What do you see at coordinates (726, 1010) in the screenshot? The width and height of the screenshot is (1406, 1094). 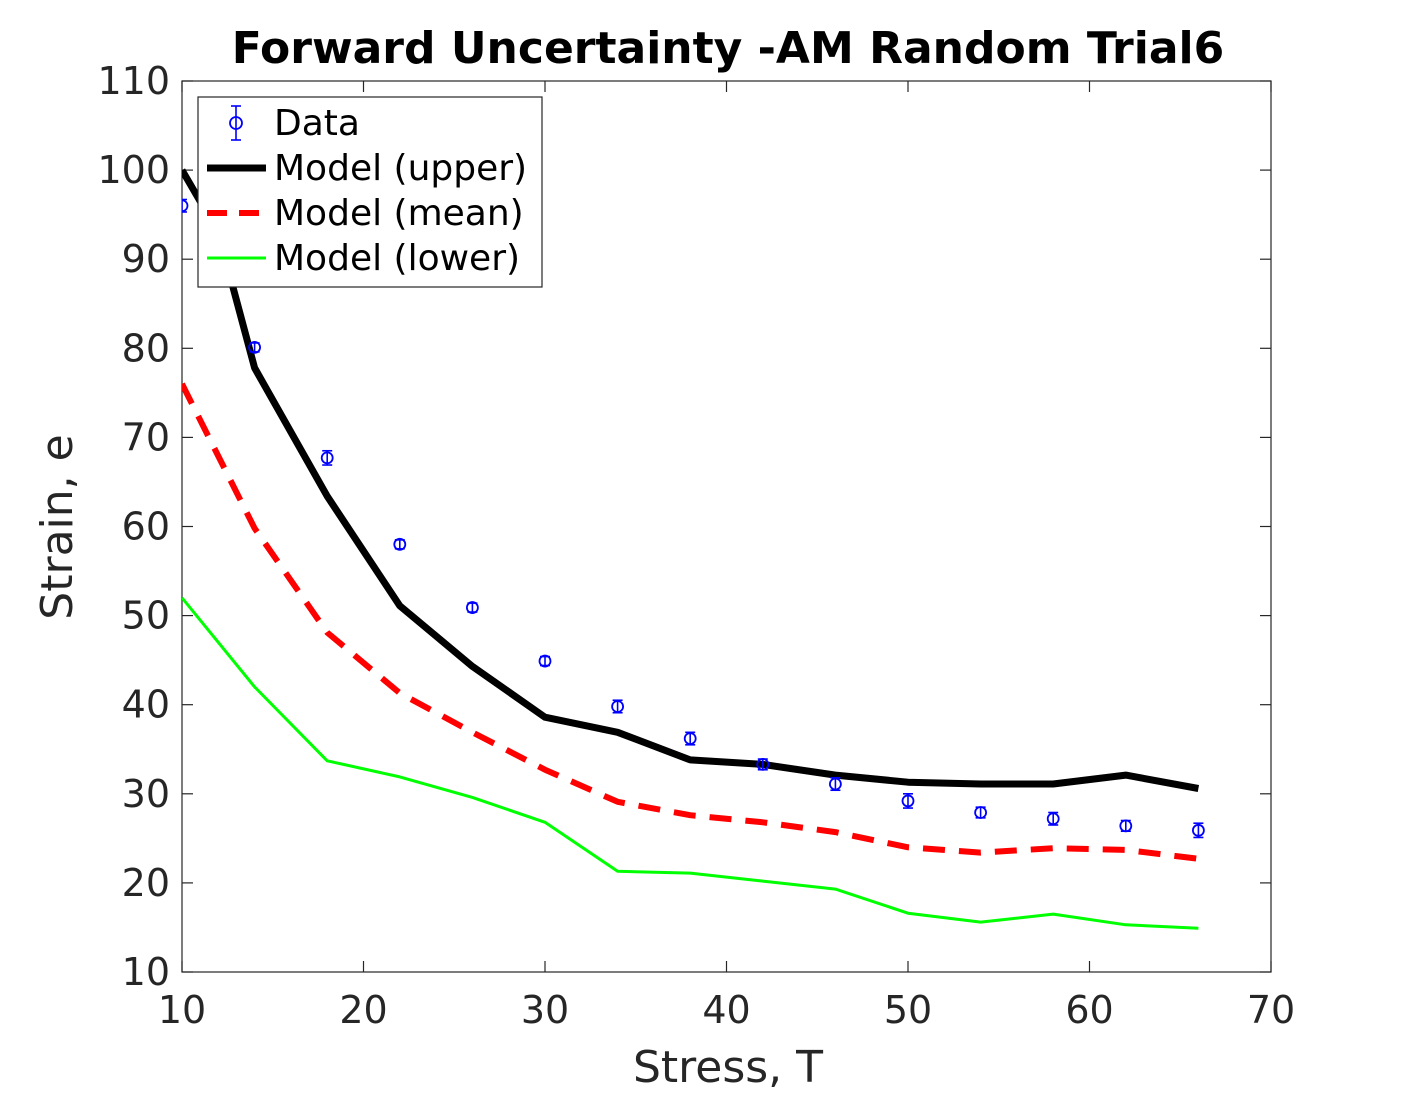 I see `x-tick-label-3: 40` at bounding box center [726, 1010].